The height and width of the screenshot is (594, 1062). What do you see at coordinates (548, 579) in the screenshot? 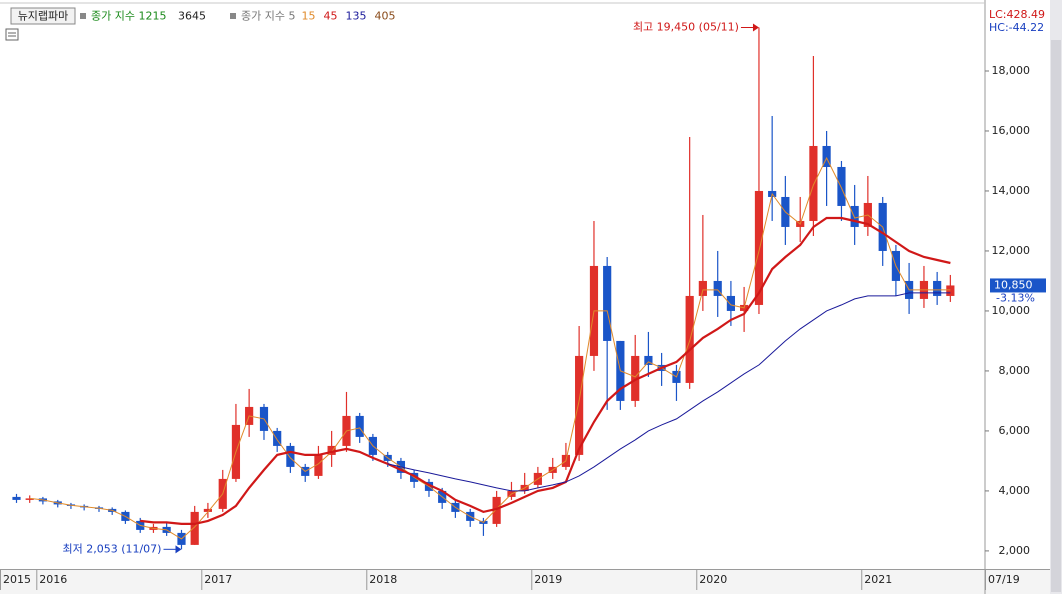
I see `x-tick-label: 2019` at bounding box center [548, 579].